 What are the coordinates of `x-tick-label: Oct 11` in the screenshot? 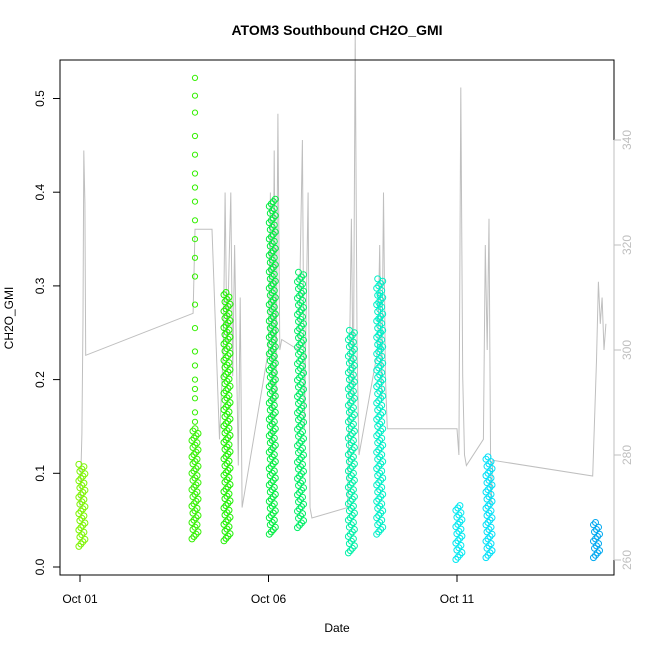 It's located at (457, 599).